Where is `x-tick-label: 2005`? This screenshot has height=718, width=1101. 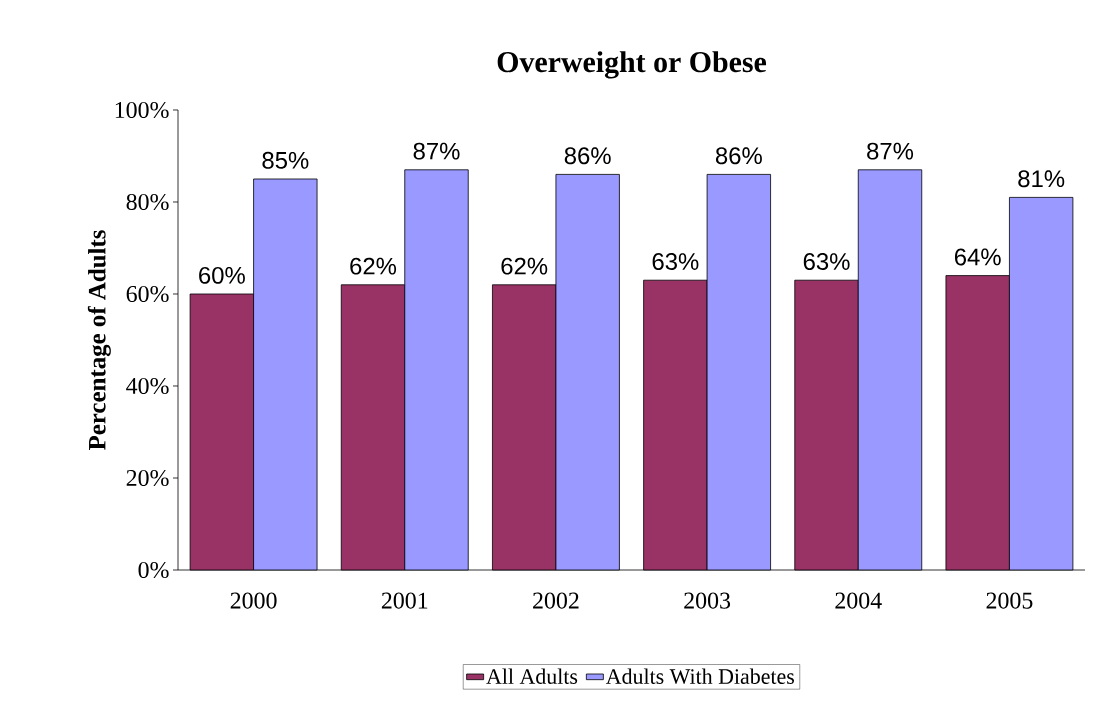 x-tick-label: 2005 is located at coordinates (1009, 600).